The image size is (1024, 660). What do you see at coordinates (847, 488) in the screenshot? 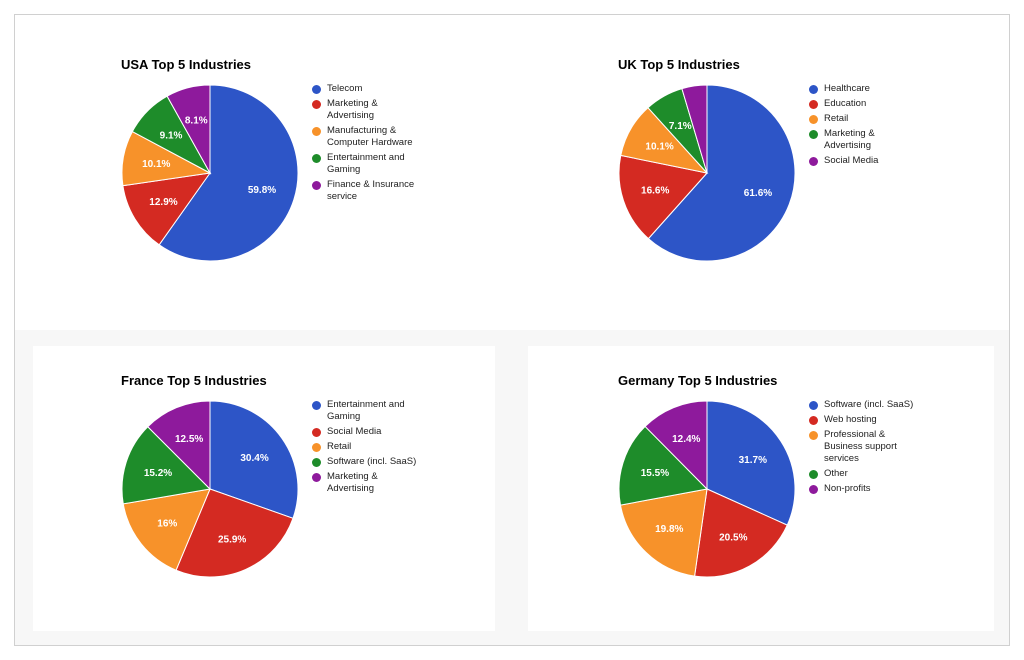
I see `legend-label: Non-profits` at bounding box center [847, 488].